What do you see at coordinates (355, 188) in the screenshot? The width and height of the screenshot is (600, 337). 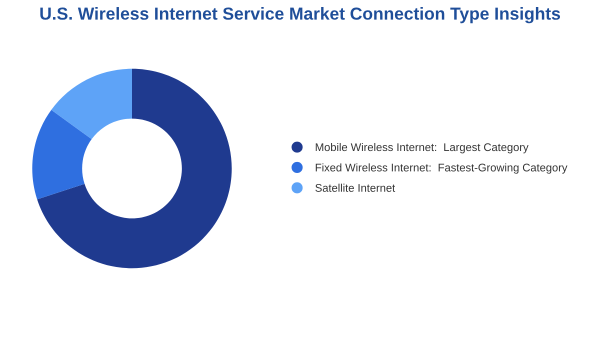 I see `legend-label: Satellite Internet` at bounding box center [355, 188].